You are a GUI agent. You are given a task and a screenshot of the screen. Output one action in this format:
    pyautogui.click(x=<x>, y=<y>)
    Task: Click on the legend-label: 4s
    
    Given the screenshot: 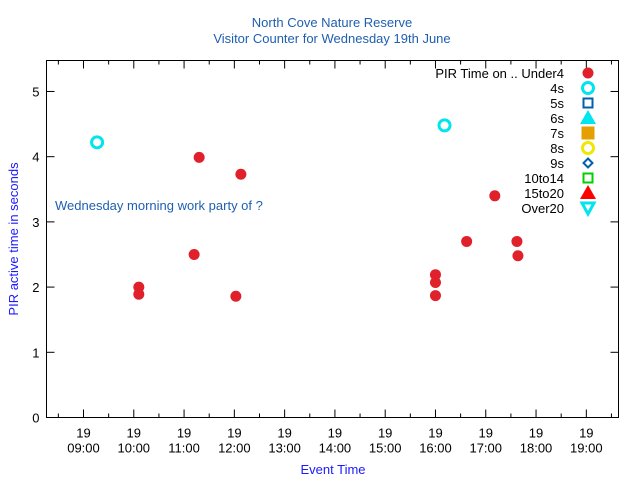 What is the action you would take?
    pyautogui.click(x=557, y=88)
    